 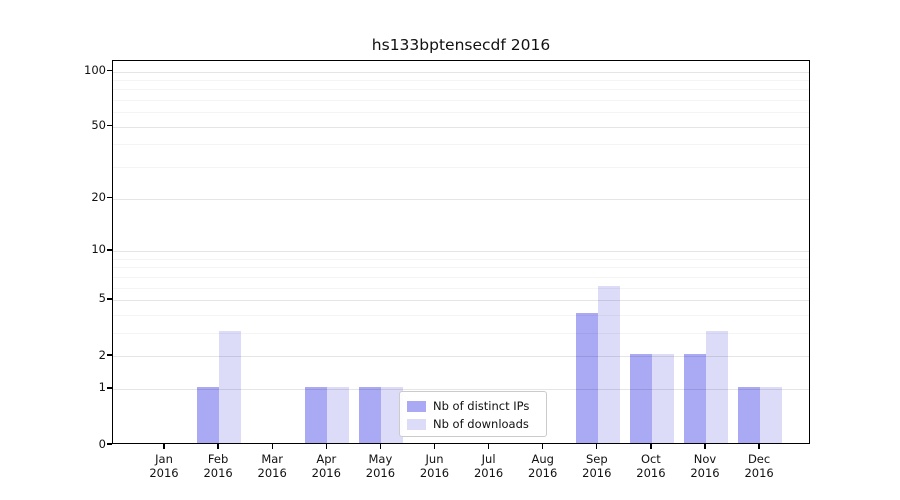 I want to click on legend-label: Nb of downloads, so click(x=481, y=424).